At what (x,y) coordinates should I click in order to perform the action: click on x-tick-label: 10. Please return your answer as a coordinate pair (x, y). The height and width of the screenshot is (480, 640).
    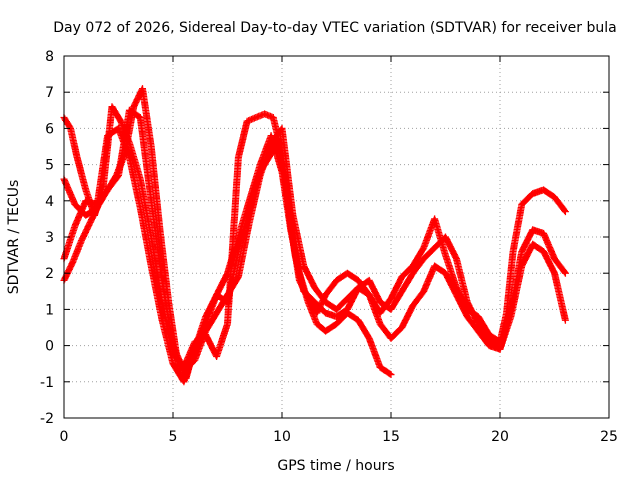
    Looking at the image, I should click on (282, 437).